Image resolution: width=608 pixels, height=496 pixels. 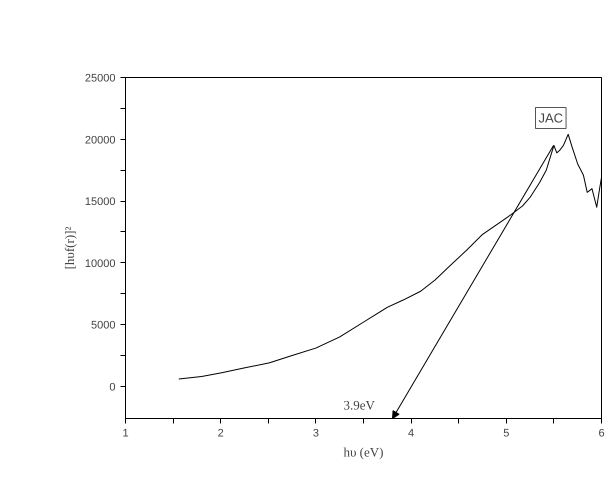 What do you see at coordinates (69, 248) in the screenshot?
I see `y-axis-title: [hυf(r)]²` at bounding box center [69, 248].